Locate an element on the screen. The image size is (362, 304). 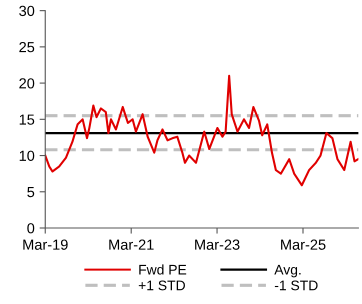
y-tick-label: 0 is located at coordinates (30, 228).